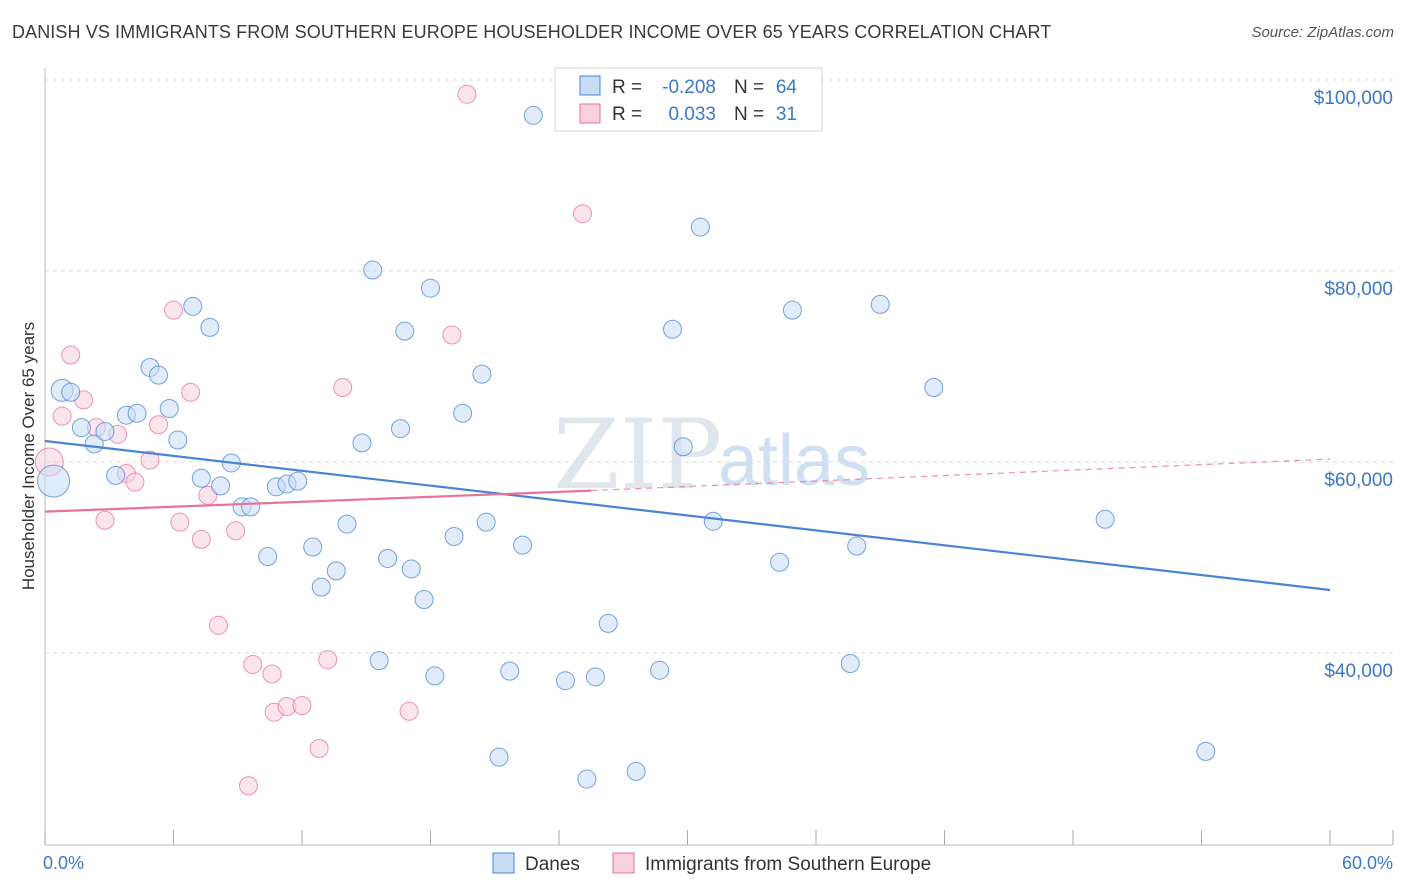 This screenshot has width=1406, height=892. I want to click on legend-swatch-danes, so click(590, 85).